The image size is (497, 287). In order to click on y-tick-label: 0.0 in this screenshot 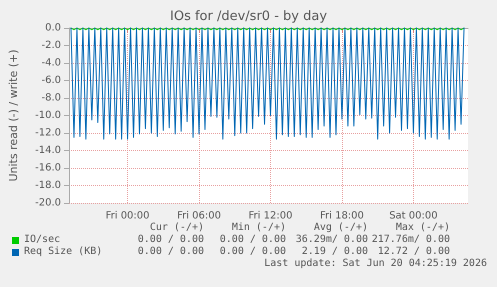, I will do `click(53, 28)`.